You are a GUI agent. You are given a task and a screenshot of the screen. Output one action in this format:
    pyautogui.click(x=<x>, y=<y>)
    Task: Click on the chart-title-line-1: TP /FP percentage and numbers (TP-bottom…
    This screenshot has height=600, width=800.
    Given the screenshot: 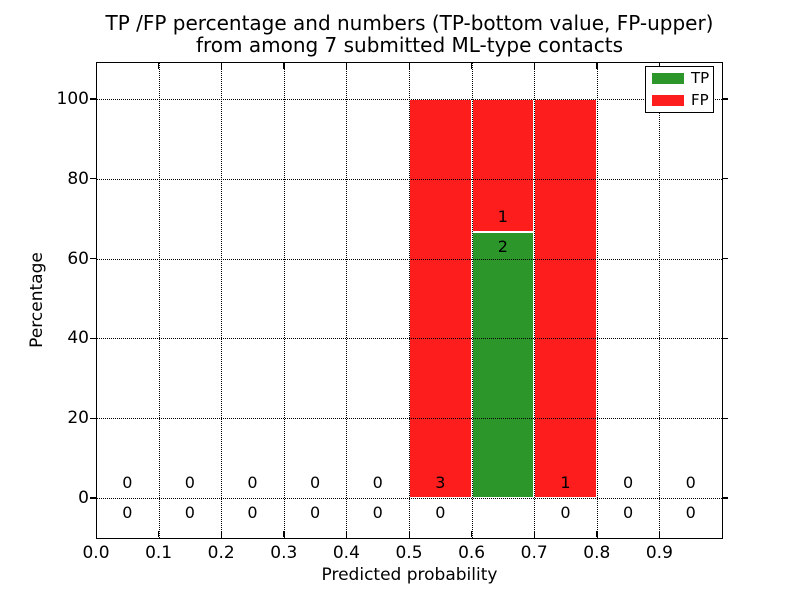 What is the action you would take?
    pyautogui.click(x=409, y=23)
    